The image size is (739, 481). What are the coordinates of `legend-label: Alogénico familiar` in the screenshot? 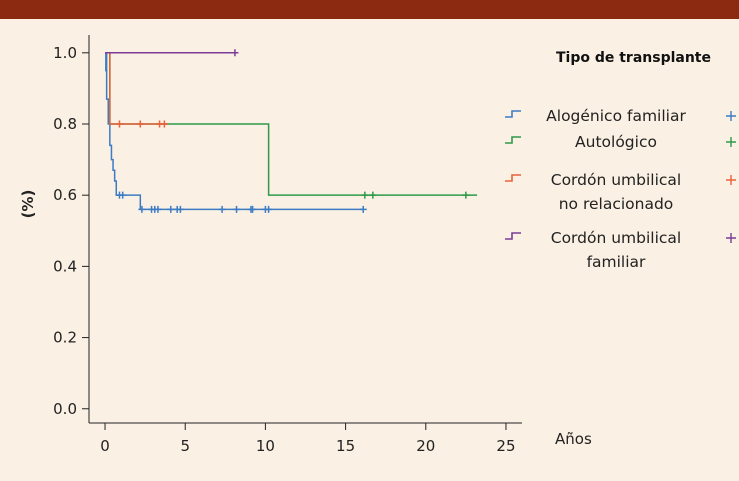 It's located at (616, 116).